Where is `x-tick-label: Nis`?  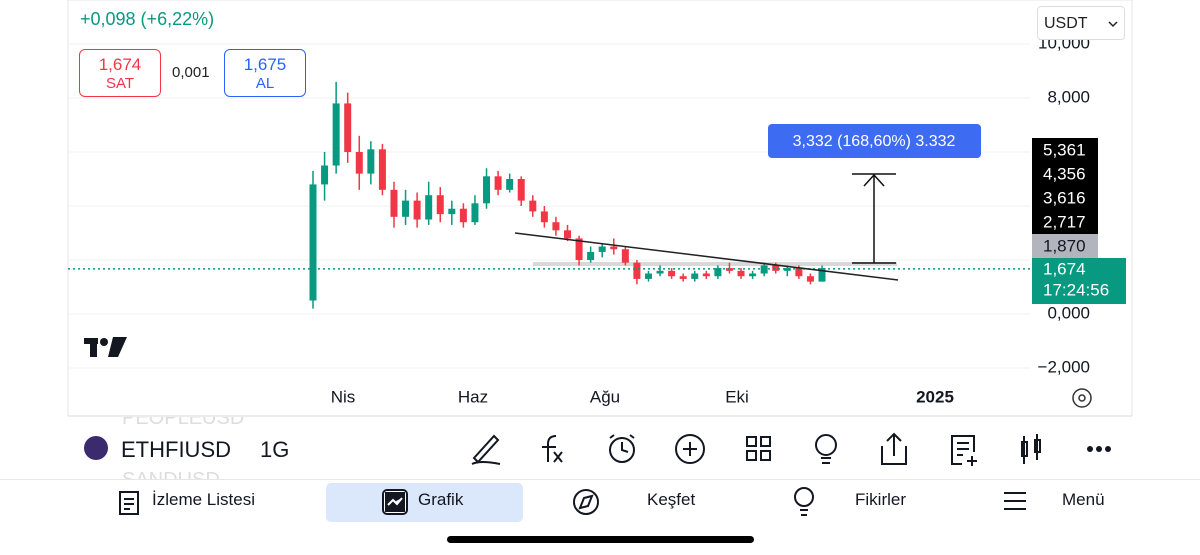 x-tick-label: Nis is located at coordinates (343, 396).